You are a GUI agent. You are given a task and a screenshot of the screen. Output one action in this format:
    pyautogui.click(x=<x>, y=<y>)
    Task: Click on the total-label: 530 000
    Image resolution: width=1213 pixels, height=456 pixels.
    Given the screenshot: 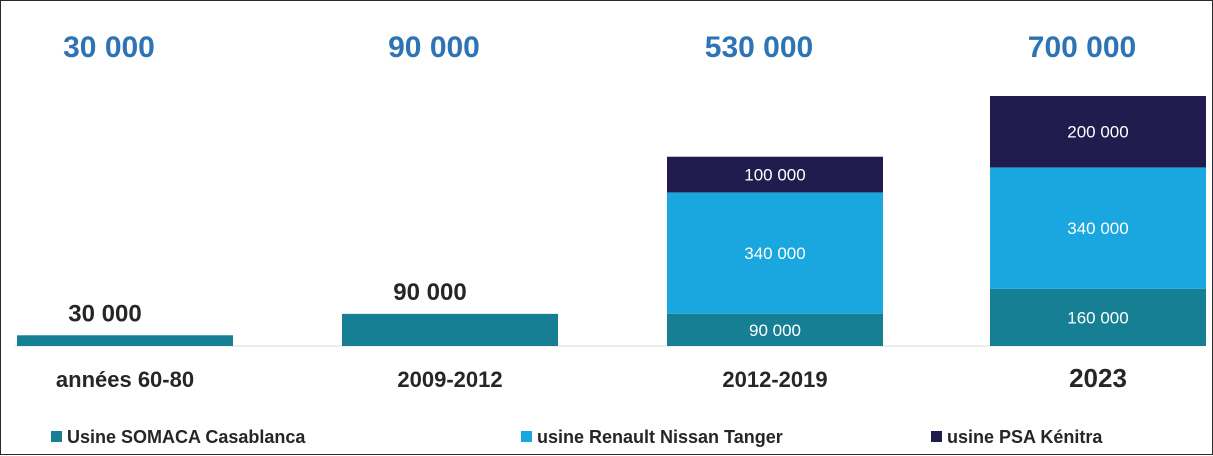 What is the action you would take?
    pyautogui.click(x=759, y=47)
    